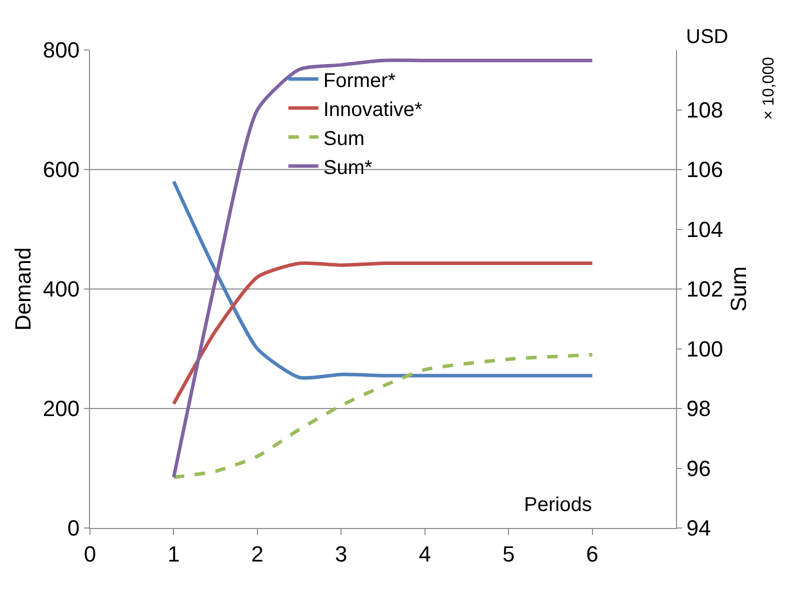 The height and width of the screenshot is (603, 786). What do you see at coordinates (61, 289) in the screenshot?
I see `y-tick-label: 400` at bounding box center [61, 289].